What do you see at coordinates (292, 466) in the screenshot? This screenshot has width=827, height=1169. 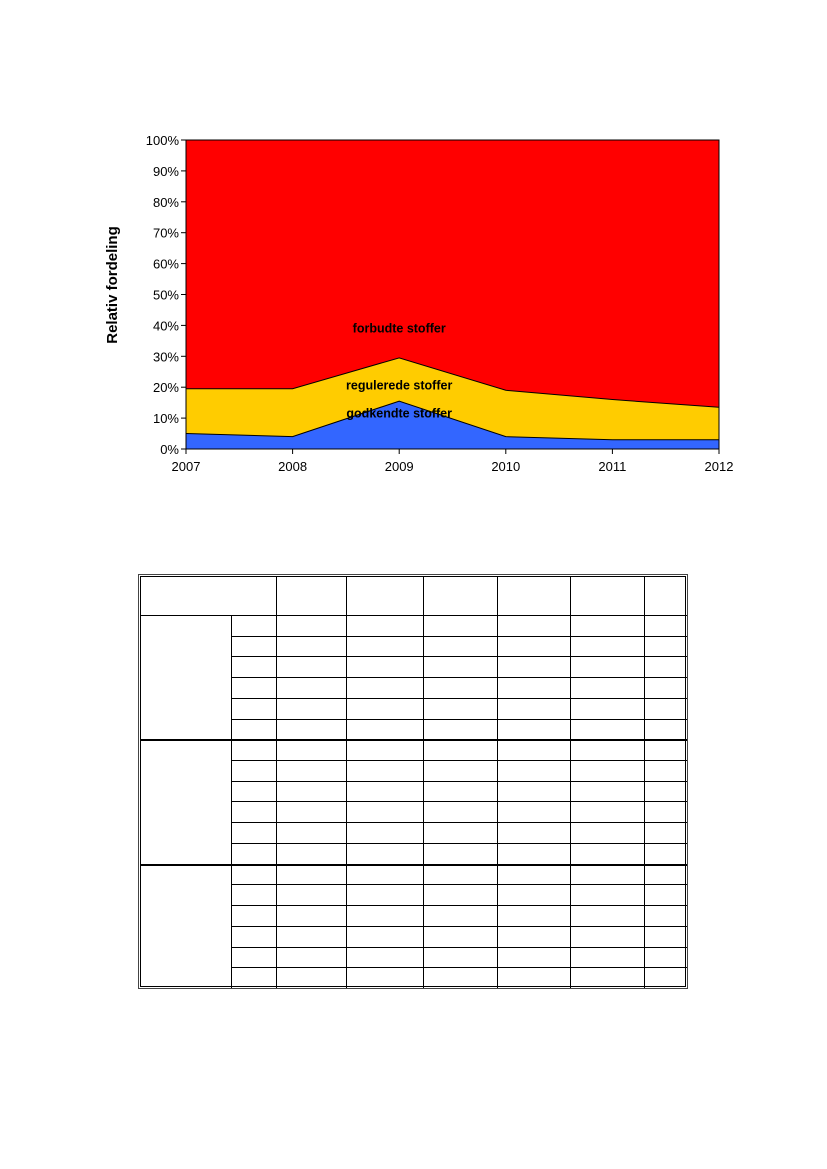 I see `x-tick-label: 2008` at bounding box center [292, 466].